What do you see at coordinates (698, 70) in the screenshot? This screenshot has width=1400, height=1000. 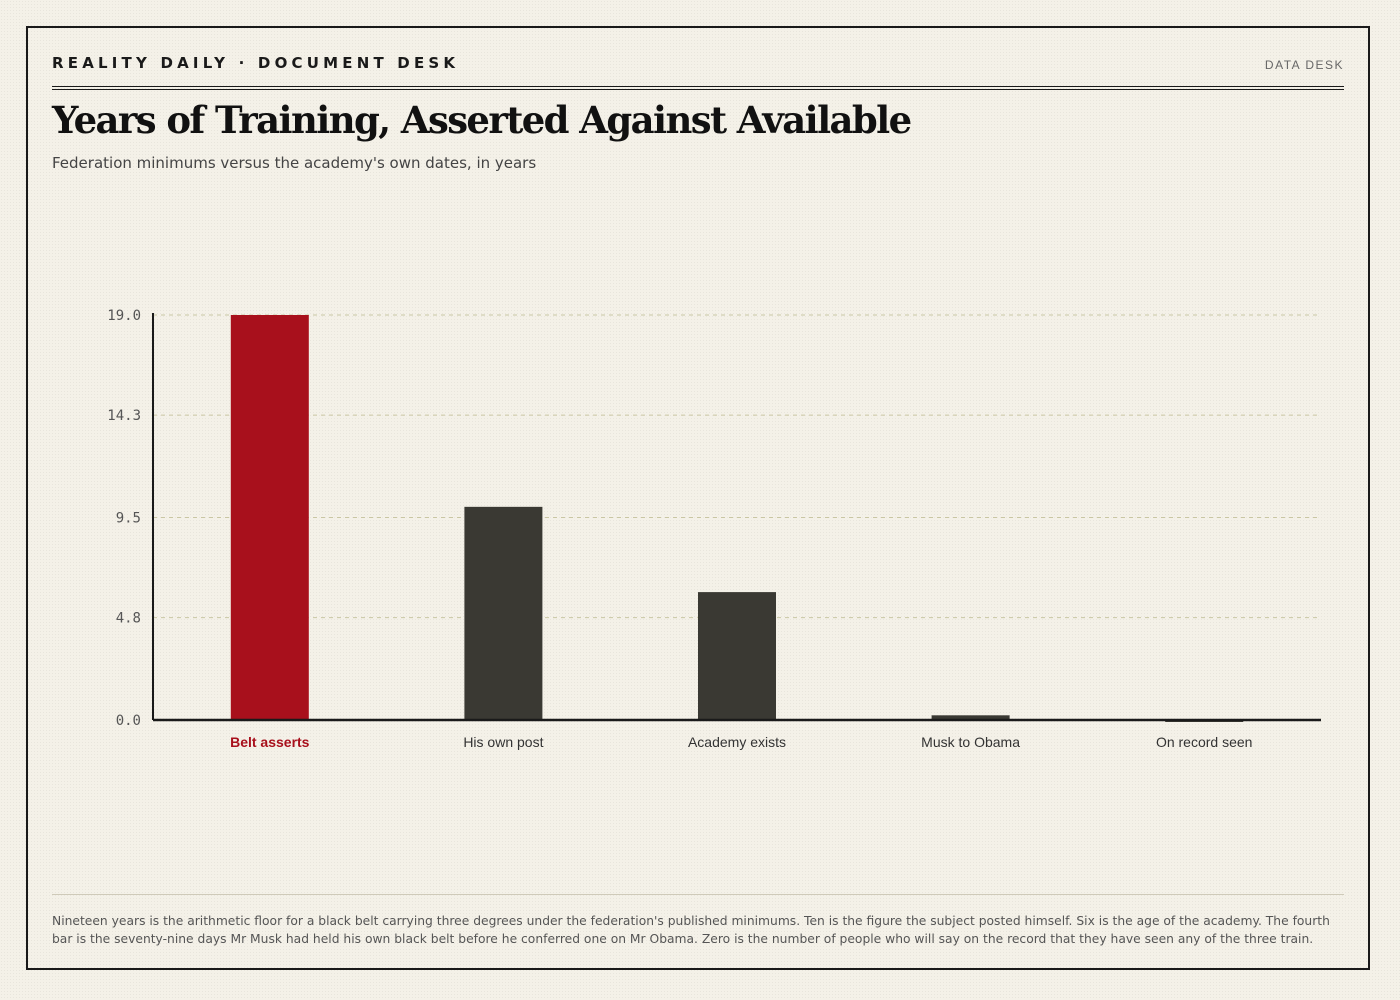 I see `masthead: REALITY DAILY · DOCUMENT DESK DATA DESK` at bounding box center [698, 70].